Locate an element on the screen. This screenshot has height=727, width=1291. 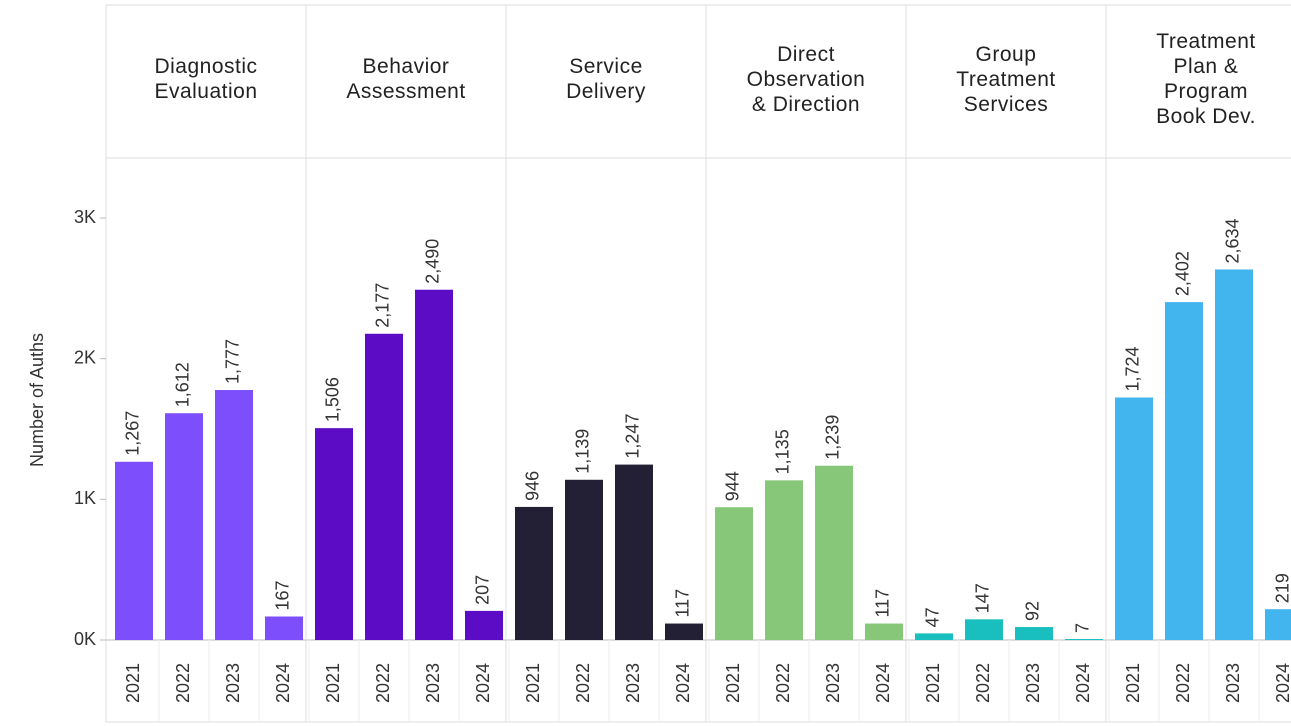
value-label: 946 is located at coordinates (533, 486).